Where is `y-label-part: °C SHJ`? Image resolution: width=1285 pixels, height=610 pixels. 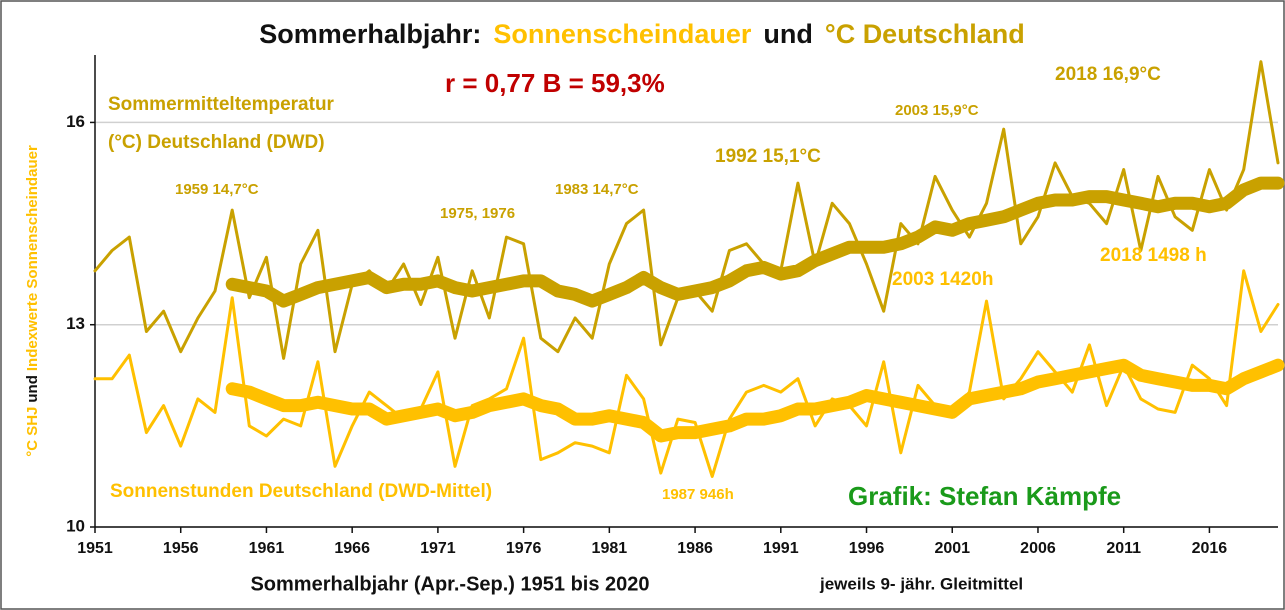 y-label-part: °C SHJ is located at coordinates (32, 432).